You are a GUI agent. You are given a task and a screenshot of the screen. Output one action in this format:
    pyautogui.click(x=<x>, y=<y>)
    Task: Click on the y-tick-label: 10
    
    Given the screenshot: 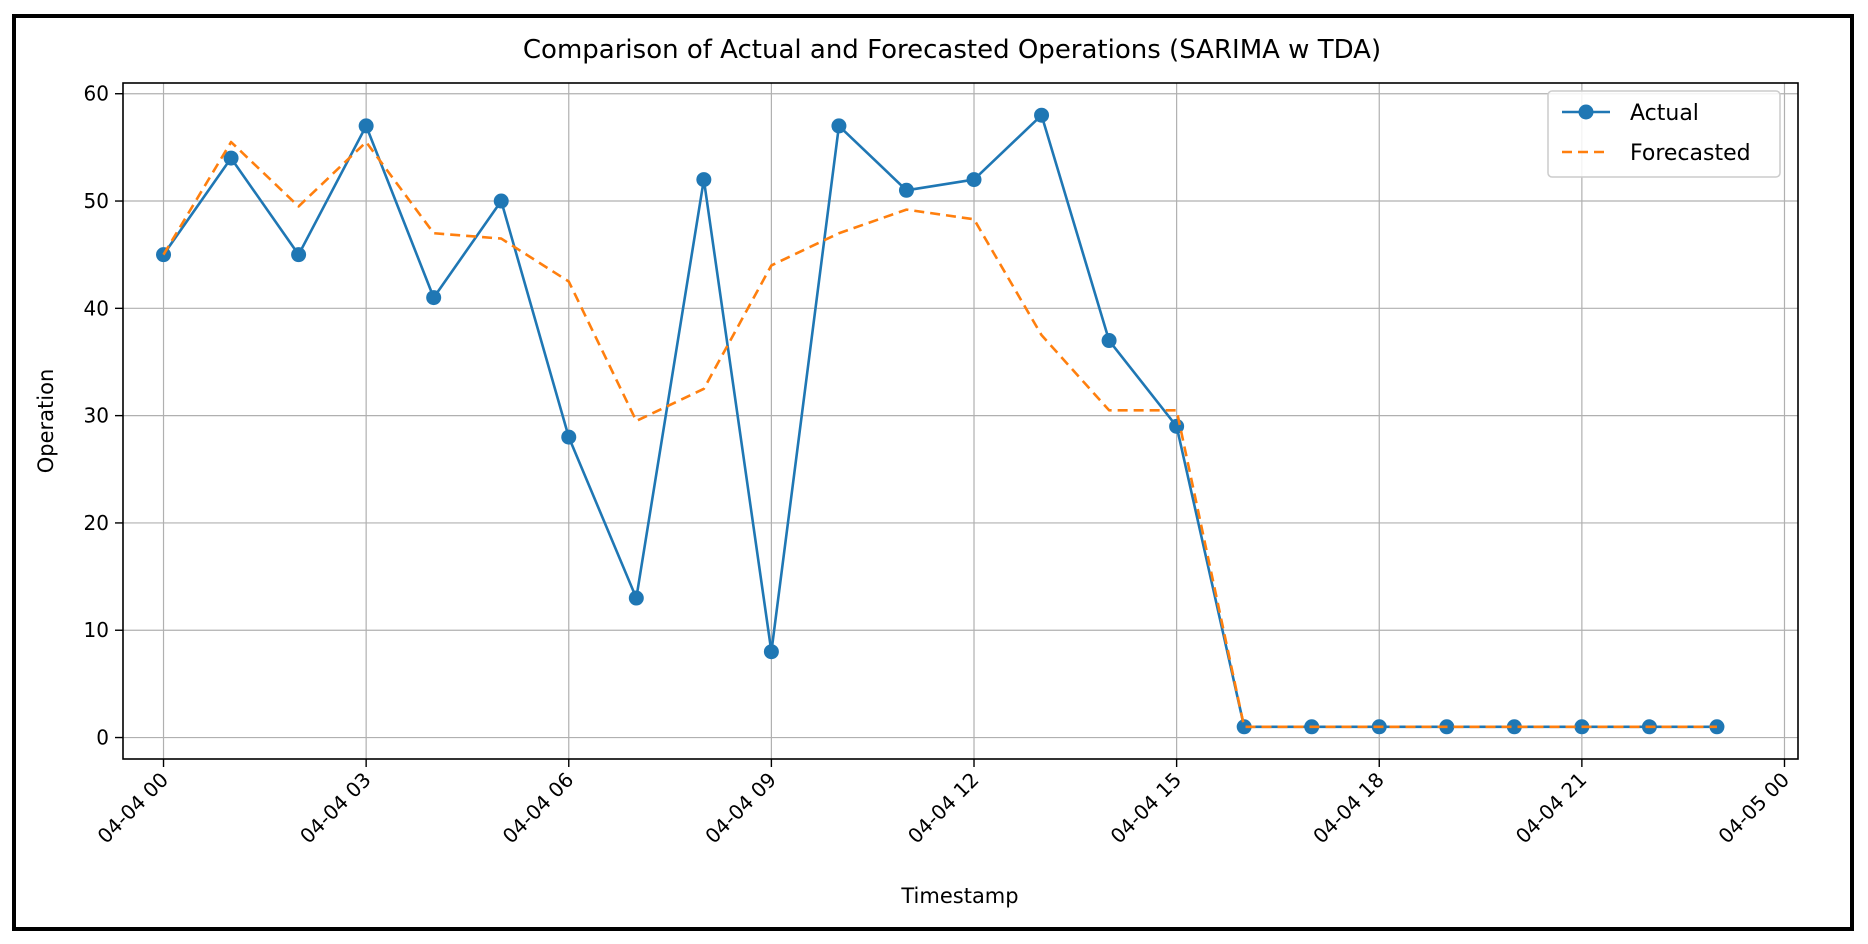 What is the action you would take?
    pyautogui.click(x=96, y=630)
    